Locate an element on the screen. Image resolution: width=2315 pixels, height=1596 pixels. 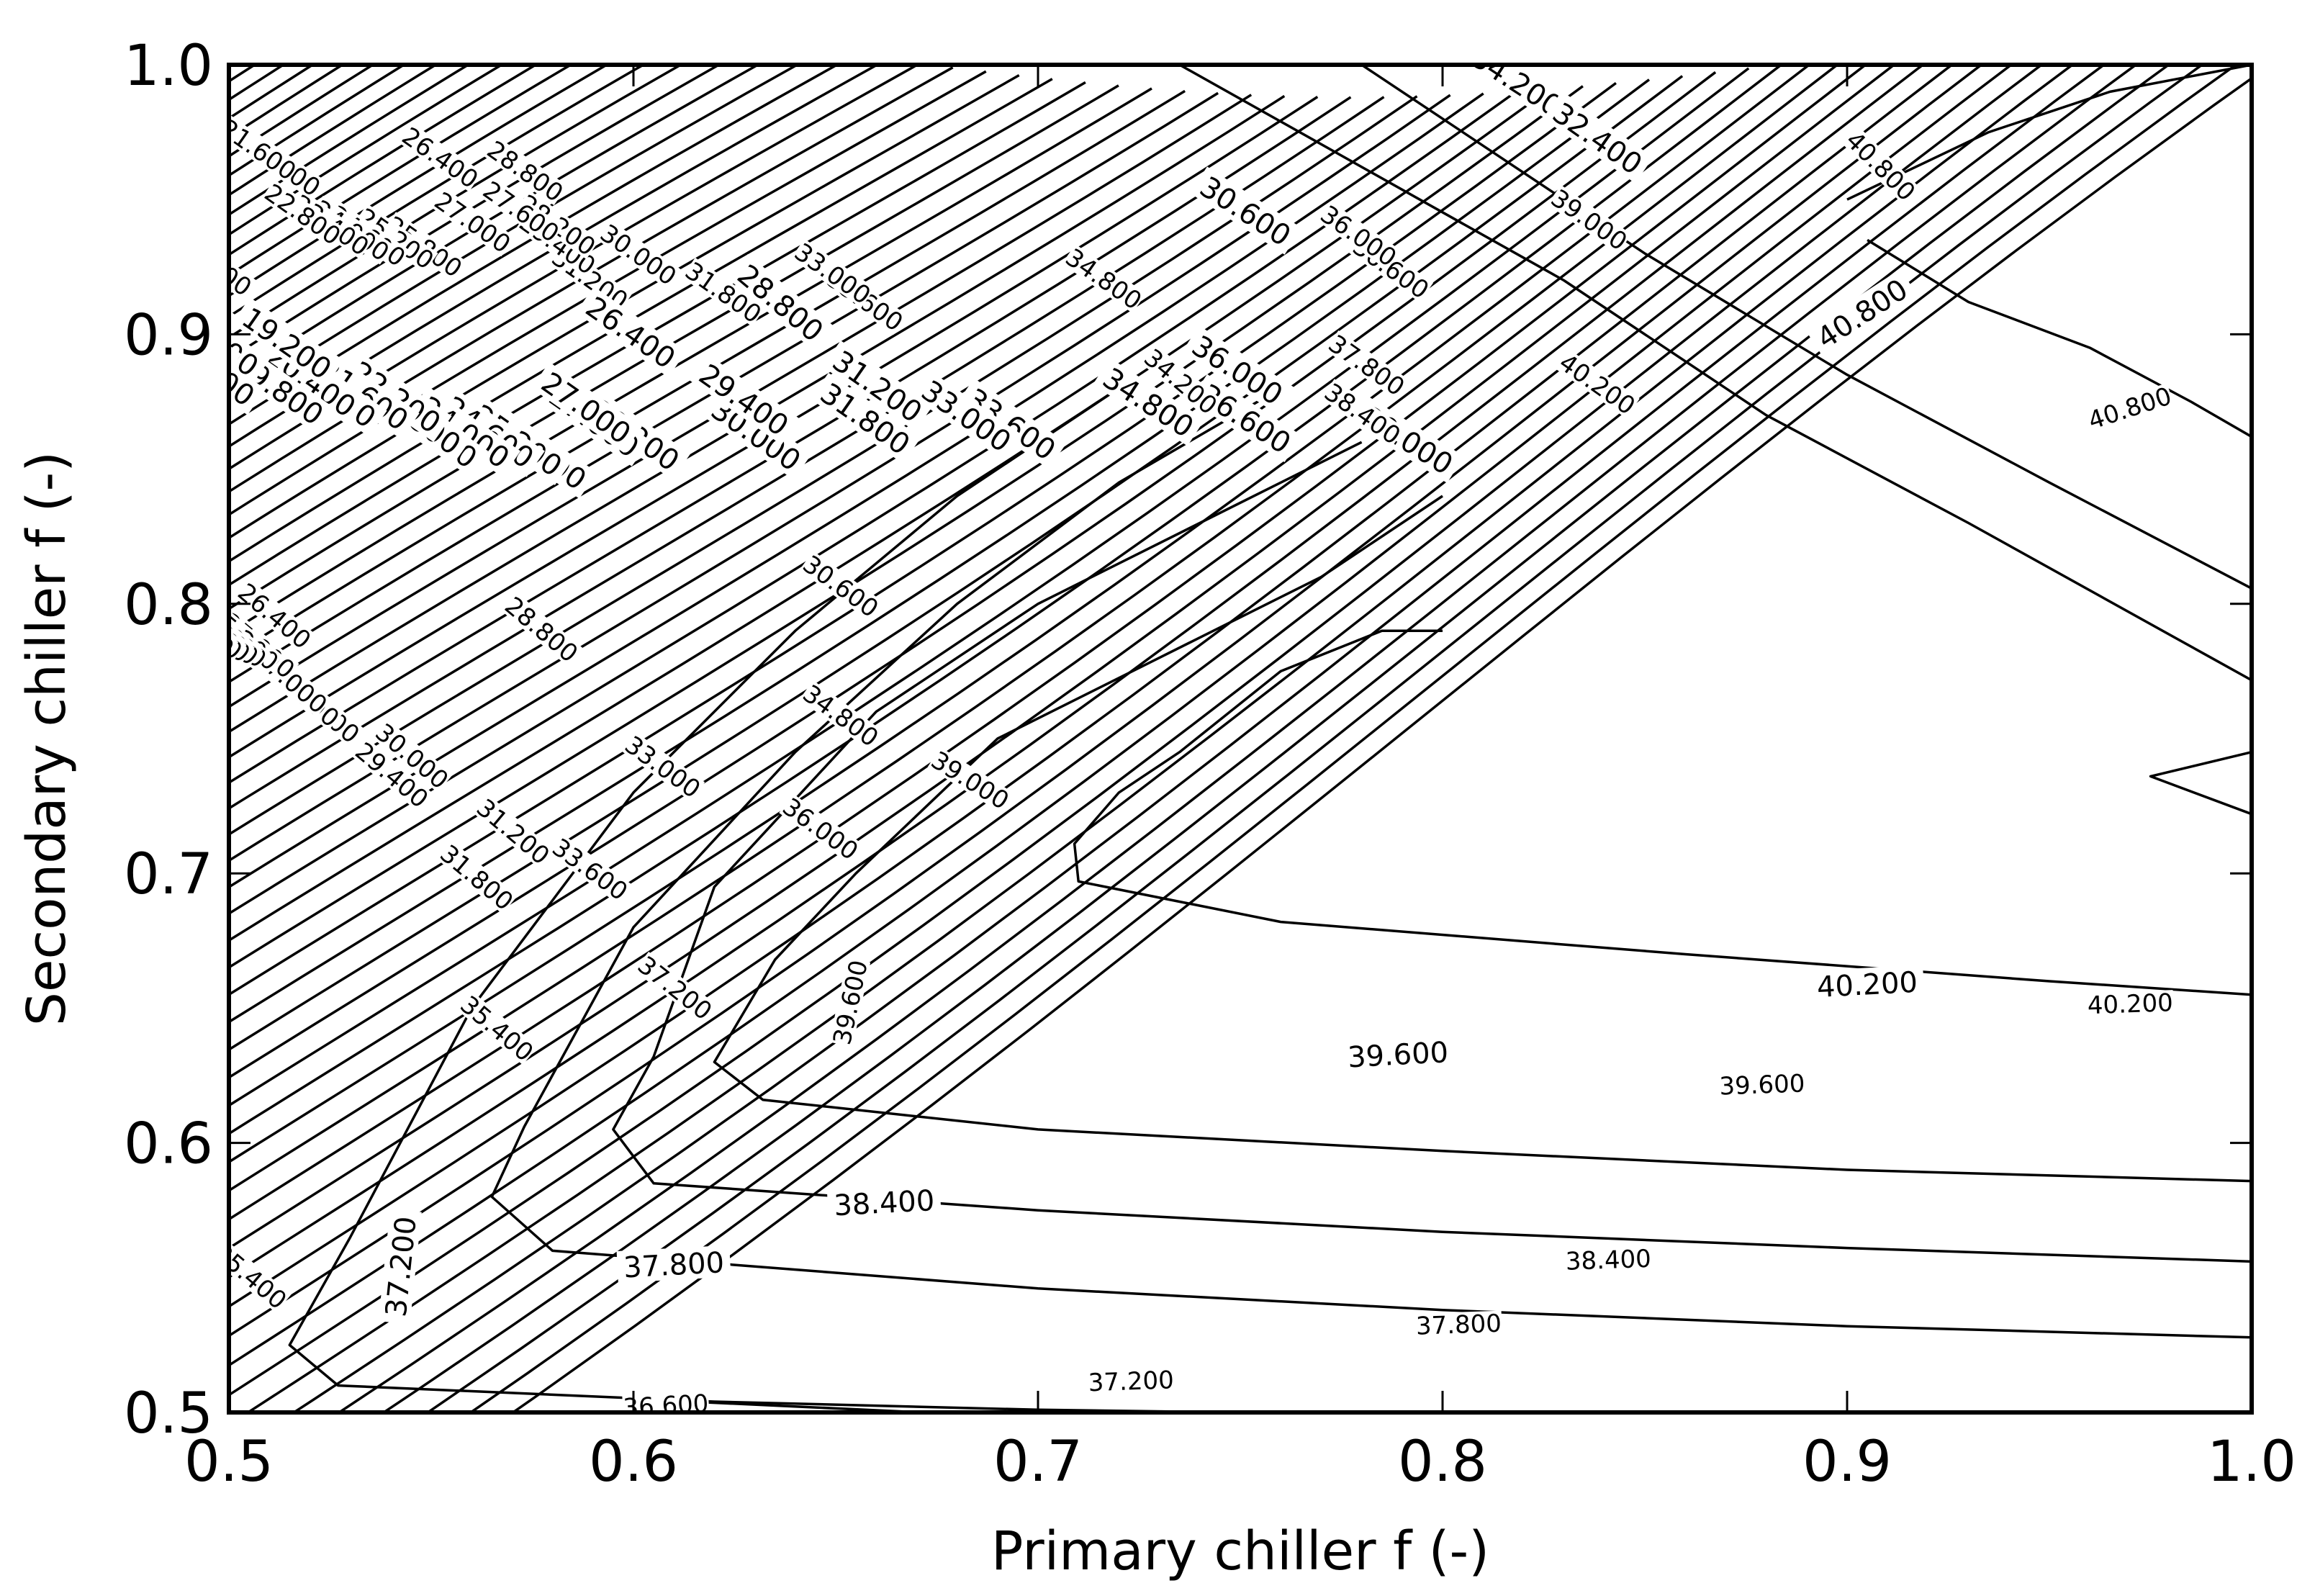
x-axis-label: Primary chiller f (-) is located at coordinates (1240, 1551).